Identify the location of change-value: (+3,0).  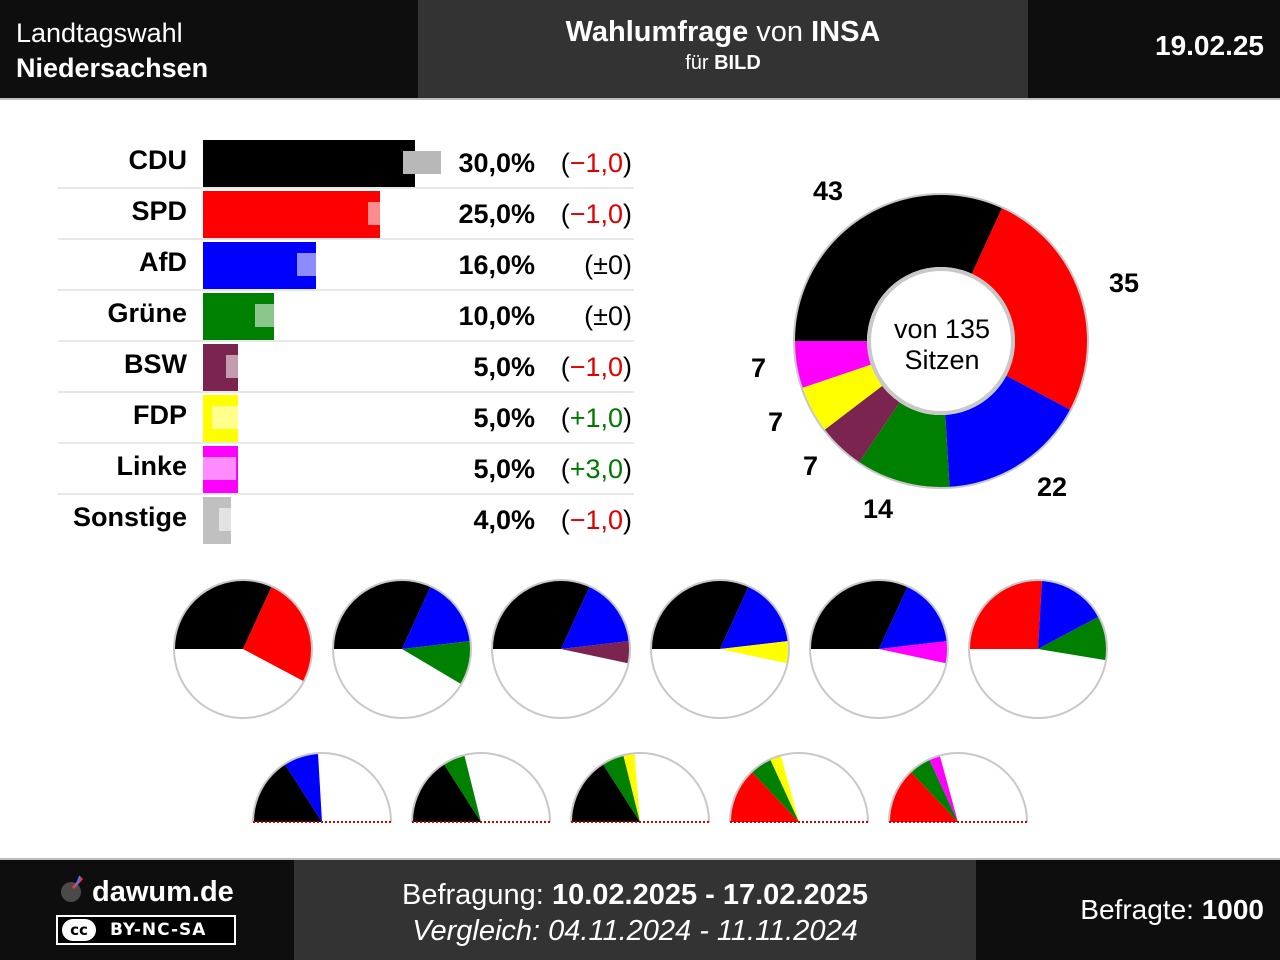
(596, 469).